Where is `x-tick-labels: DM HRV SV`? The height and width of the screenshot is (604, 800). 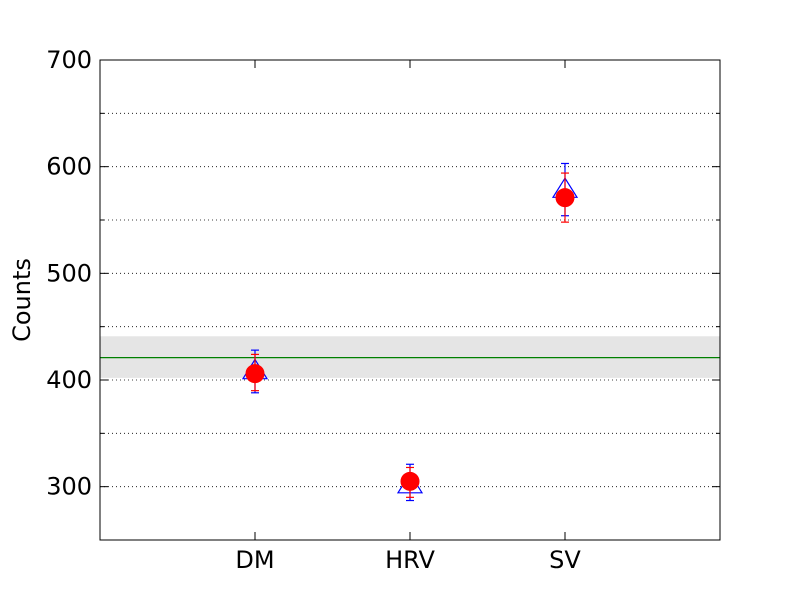 x-tick-labels: DM HRV SV is located at coordinates (408, 560).